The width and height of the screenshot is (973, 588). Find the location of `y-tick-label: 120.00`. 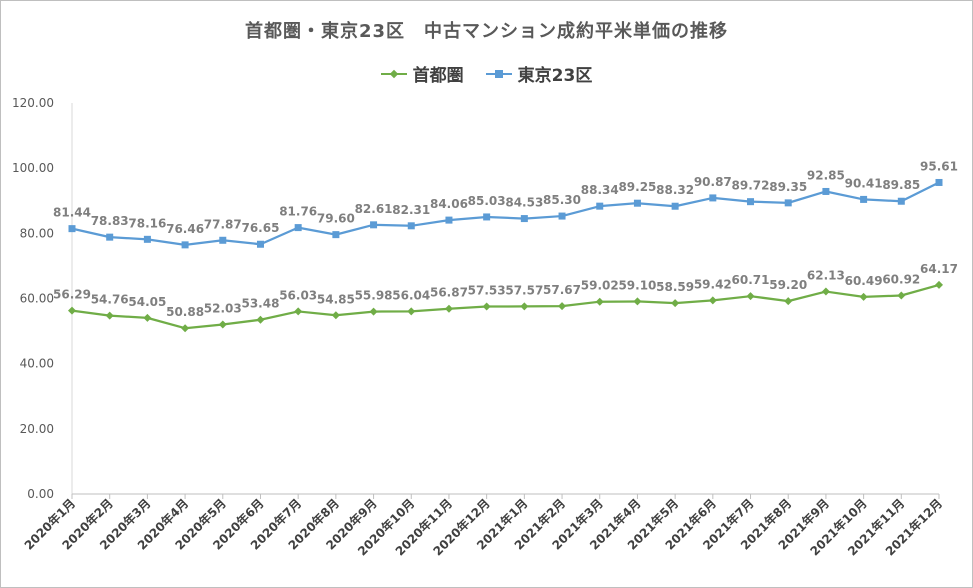

y-tick-label: 120.00 is located at coordinates (33, 103).